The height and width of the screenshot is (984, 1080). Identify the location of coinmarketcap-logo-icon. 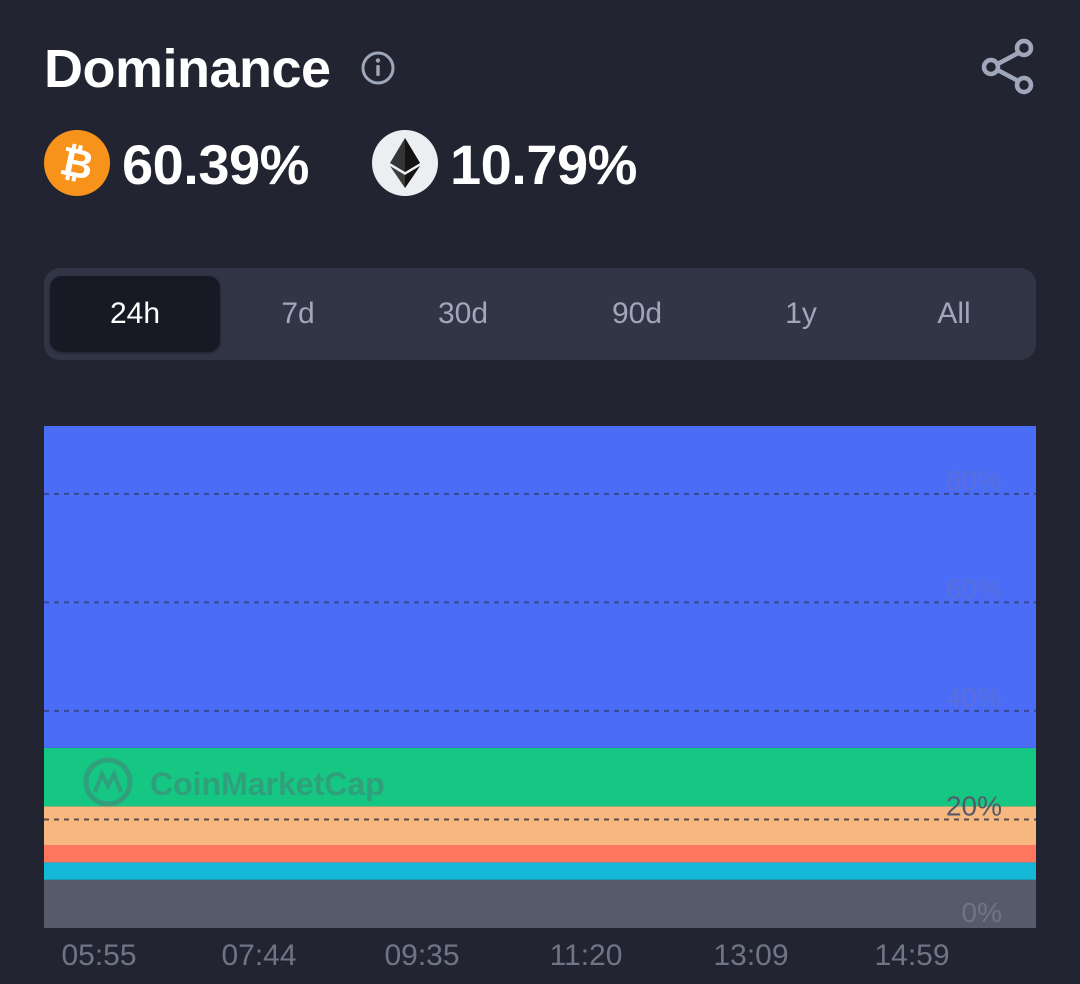
(108, 782).